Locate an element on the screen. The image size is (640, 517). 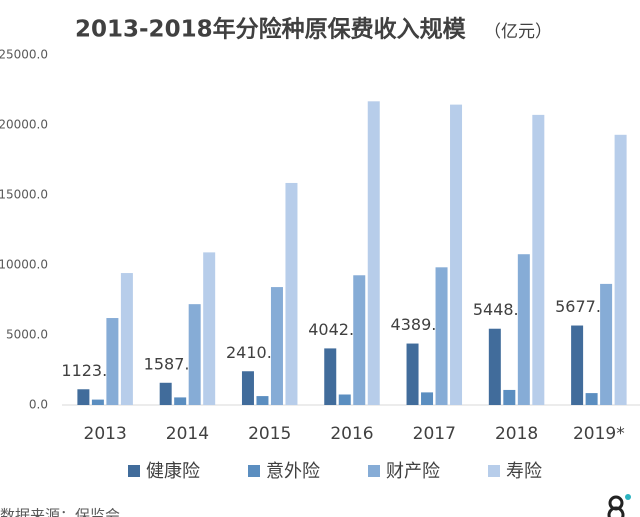
y-tick-label: 20000.0 is located at coordinates (24, 125).